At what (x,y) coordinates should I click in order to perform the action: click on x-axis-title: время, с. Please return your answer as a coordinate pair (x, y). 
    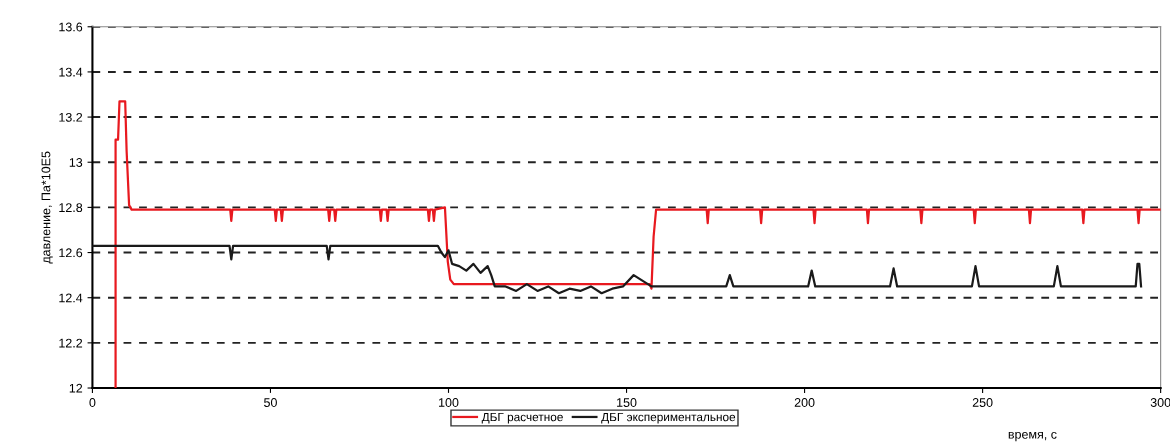
    Looking at the image, I should click on (1032, 436).